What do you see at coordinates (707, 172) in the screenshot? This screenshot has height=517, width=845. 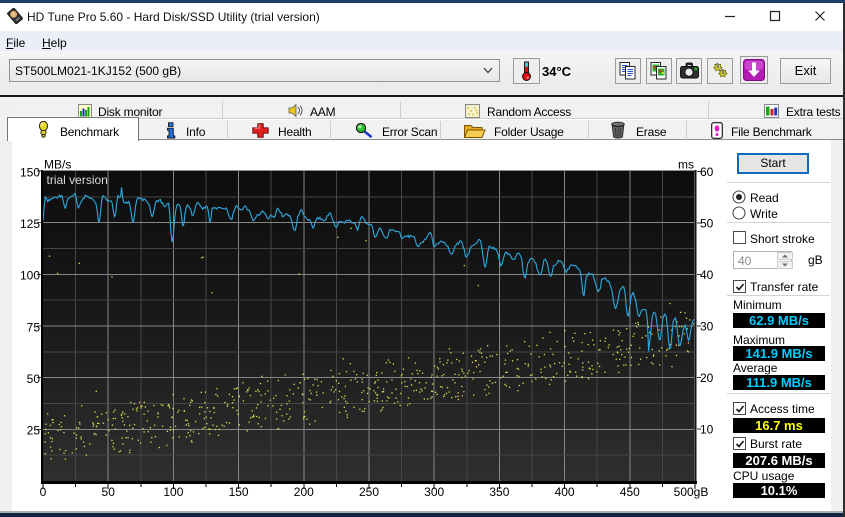 I see `svg-text: 60` at bounding box center [707, 172].